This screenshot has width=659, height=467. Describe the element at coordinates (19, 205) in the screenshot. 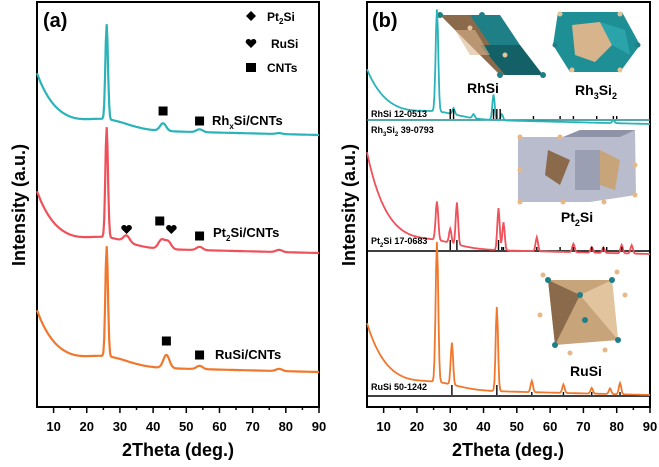

I see `panel-a-y-label: Intensity (a.u.)` at that location.